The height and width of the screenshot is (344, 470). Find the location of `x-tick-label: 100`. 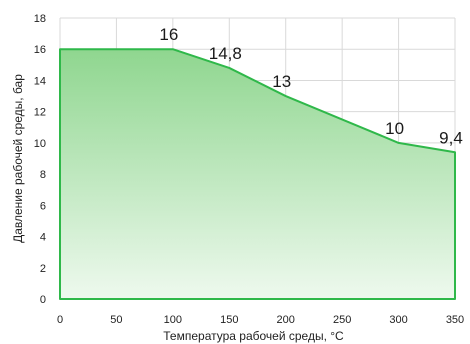

x-tick-label: 100 is located at coordinates (173, 320).